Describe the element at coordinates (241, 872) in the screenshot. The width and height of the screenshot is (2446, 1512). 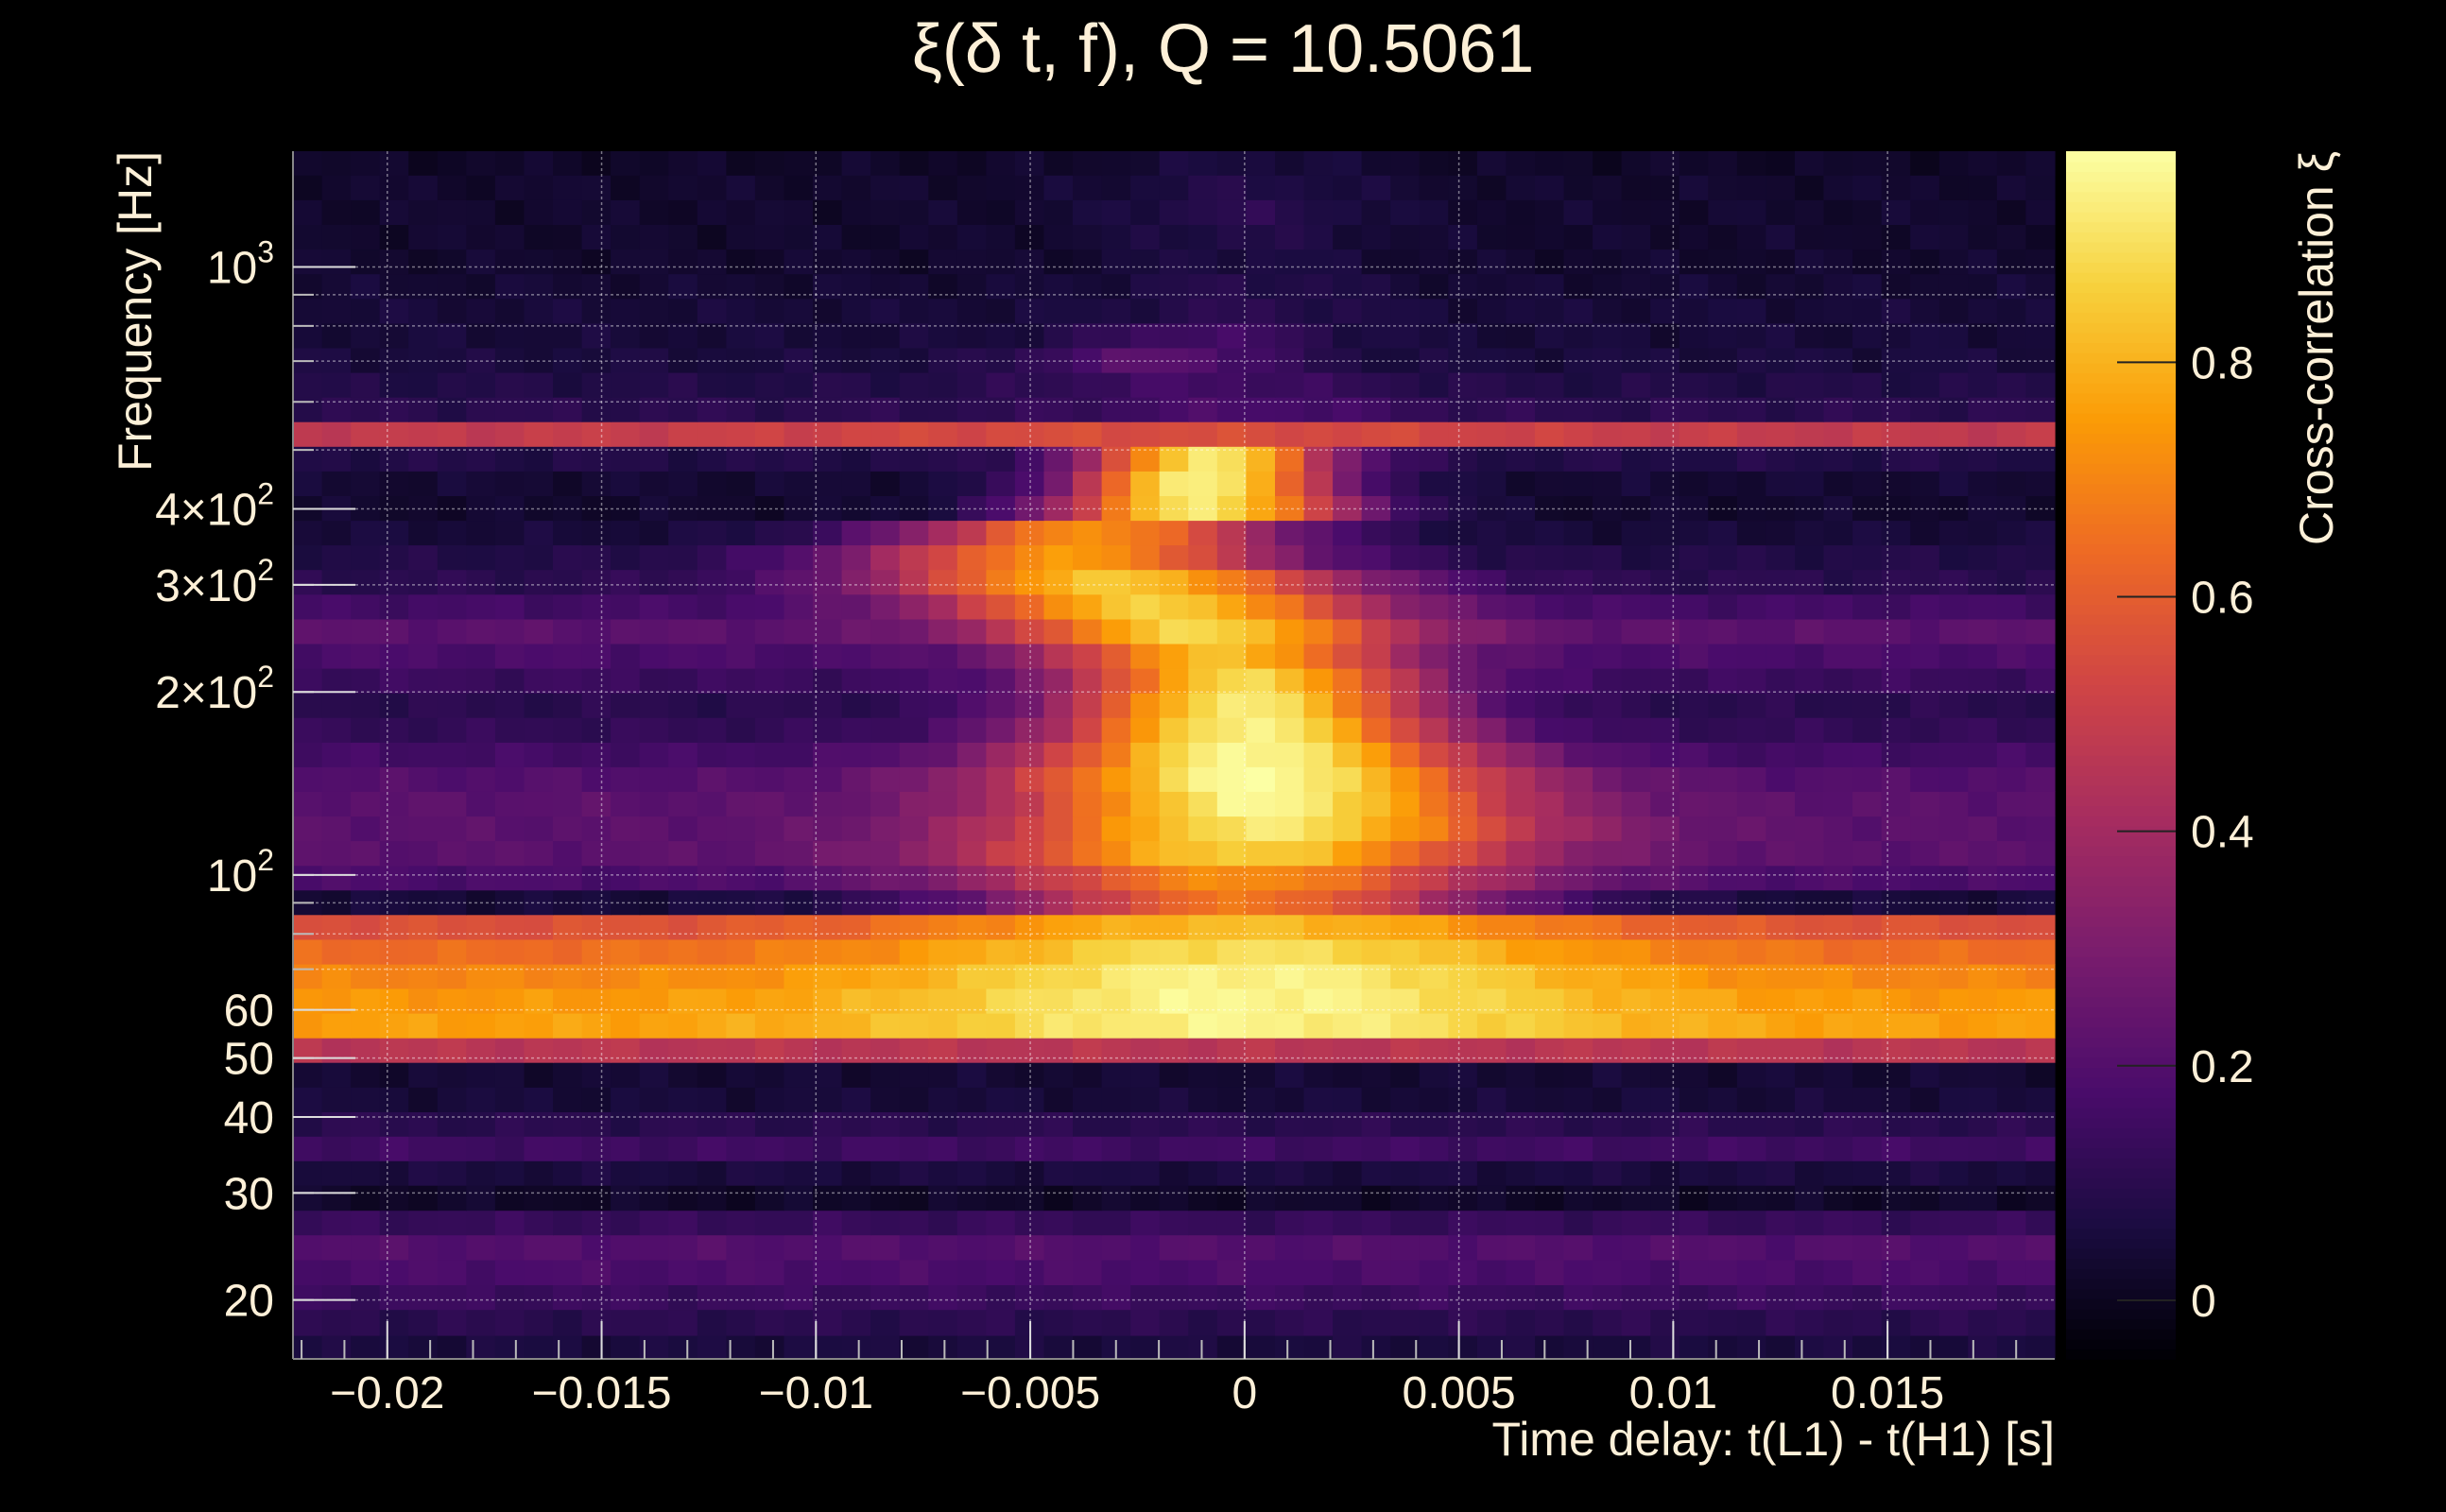
I see `y-tick-label: 102` at that location.